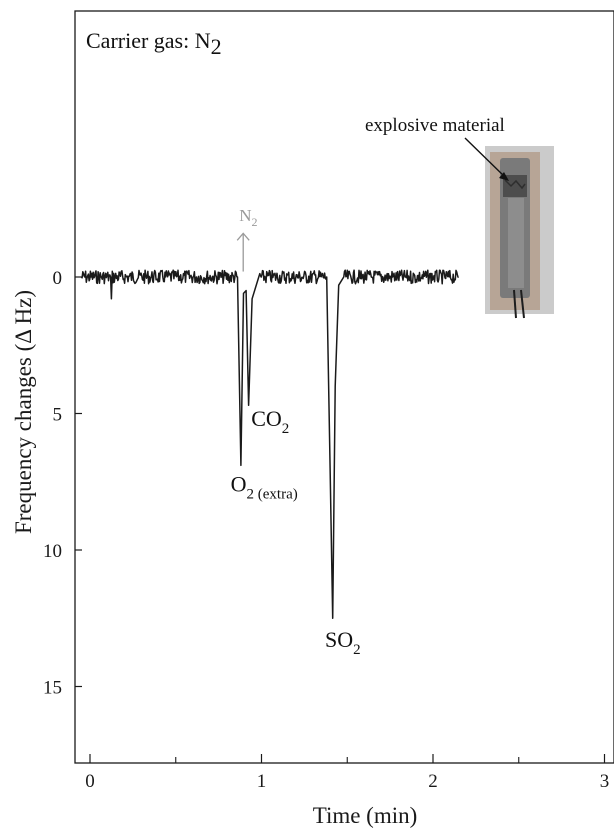  I want to click on peak-label: N2, so click(248, 217).